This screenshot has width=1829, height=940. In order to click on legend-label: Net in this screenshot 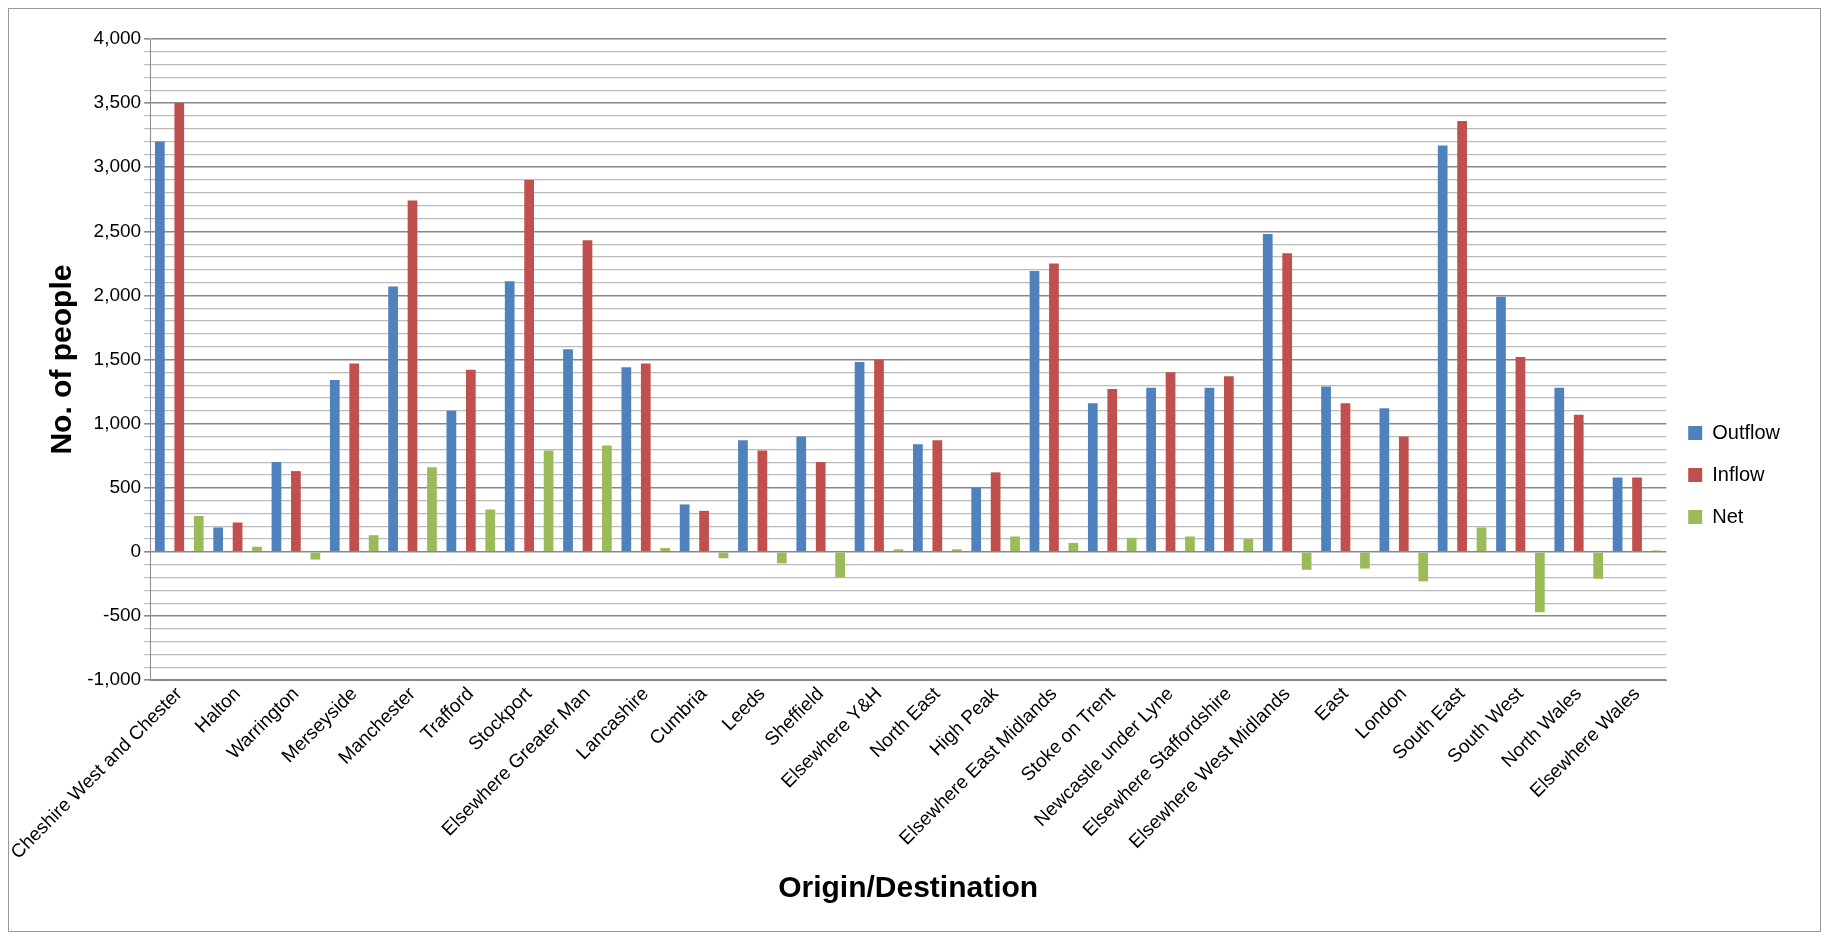, I will do `click(1728, 515)`.